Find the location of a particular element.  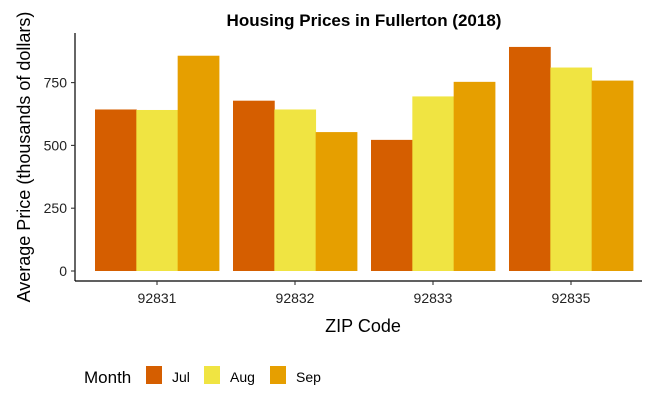

bar-92832-aug is located at coordinates (295, 190).